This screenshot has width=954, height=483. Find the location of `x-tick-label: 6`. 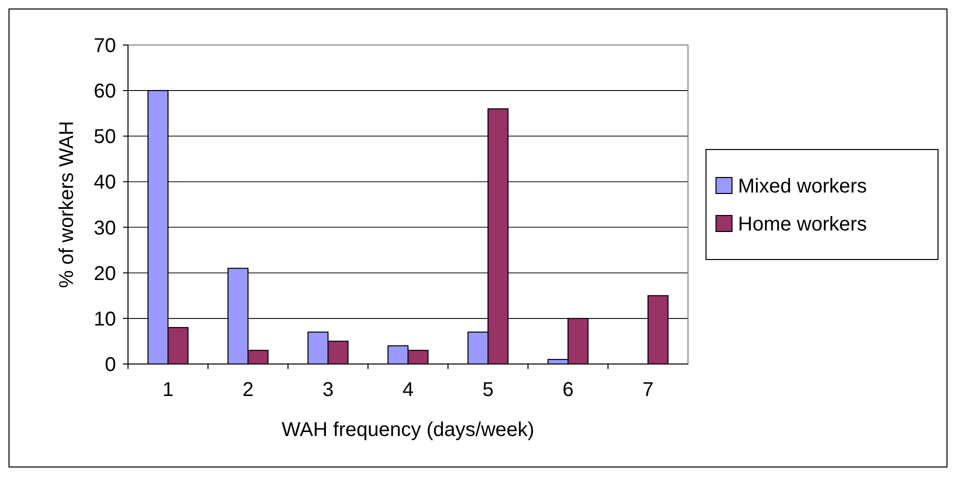

x-tick-label: 6 is located at coordinates (568, 390).